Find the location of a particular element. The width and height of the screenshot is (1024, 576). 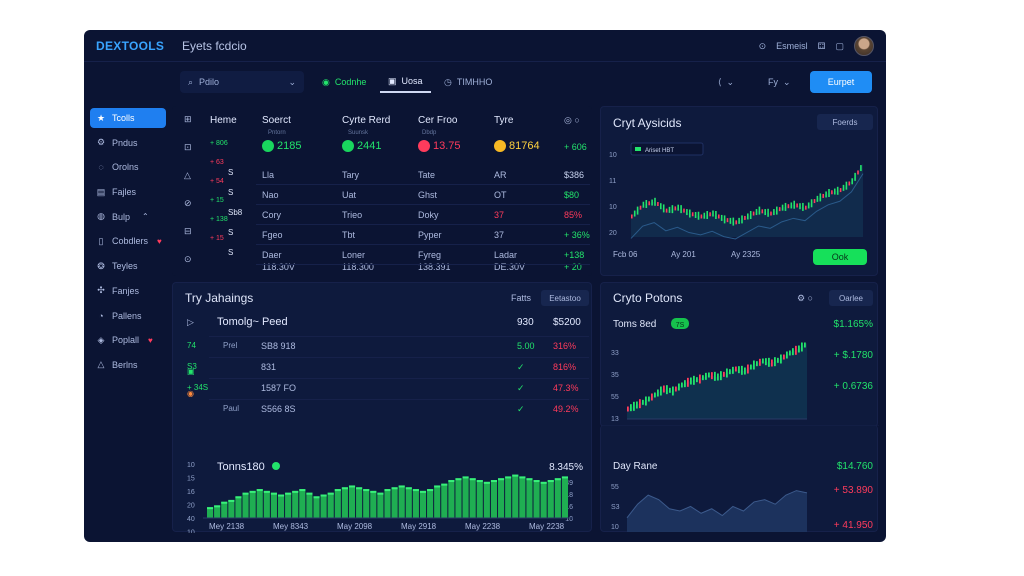

sidebar-item-orolns: ◌ Orolns is located at coordinates (128, 167).